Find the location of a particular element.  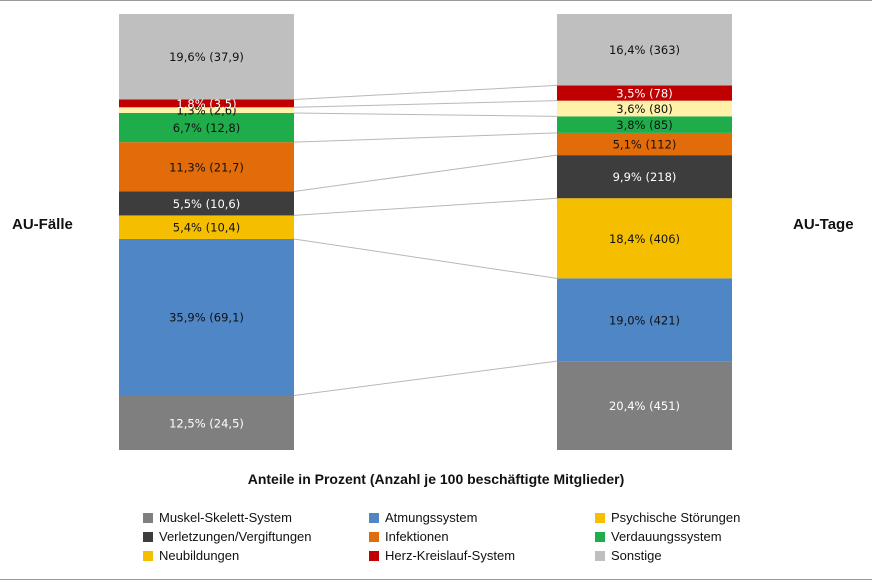

data-label: 19,6% (37,9) is located at coordinates (206, 57).